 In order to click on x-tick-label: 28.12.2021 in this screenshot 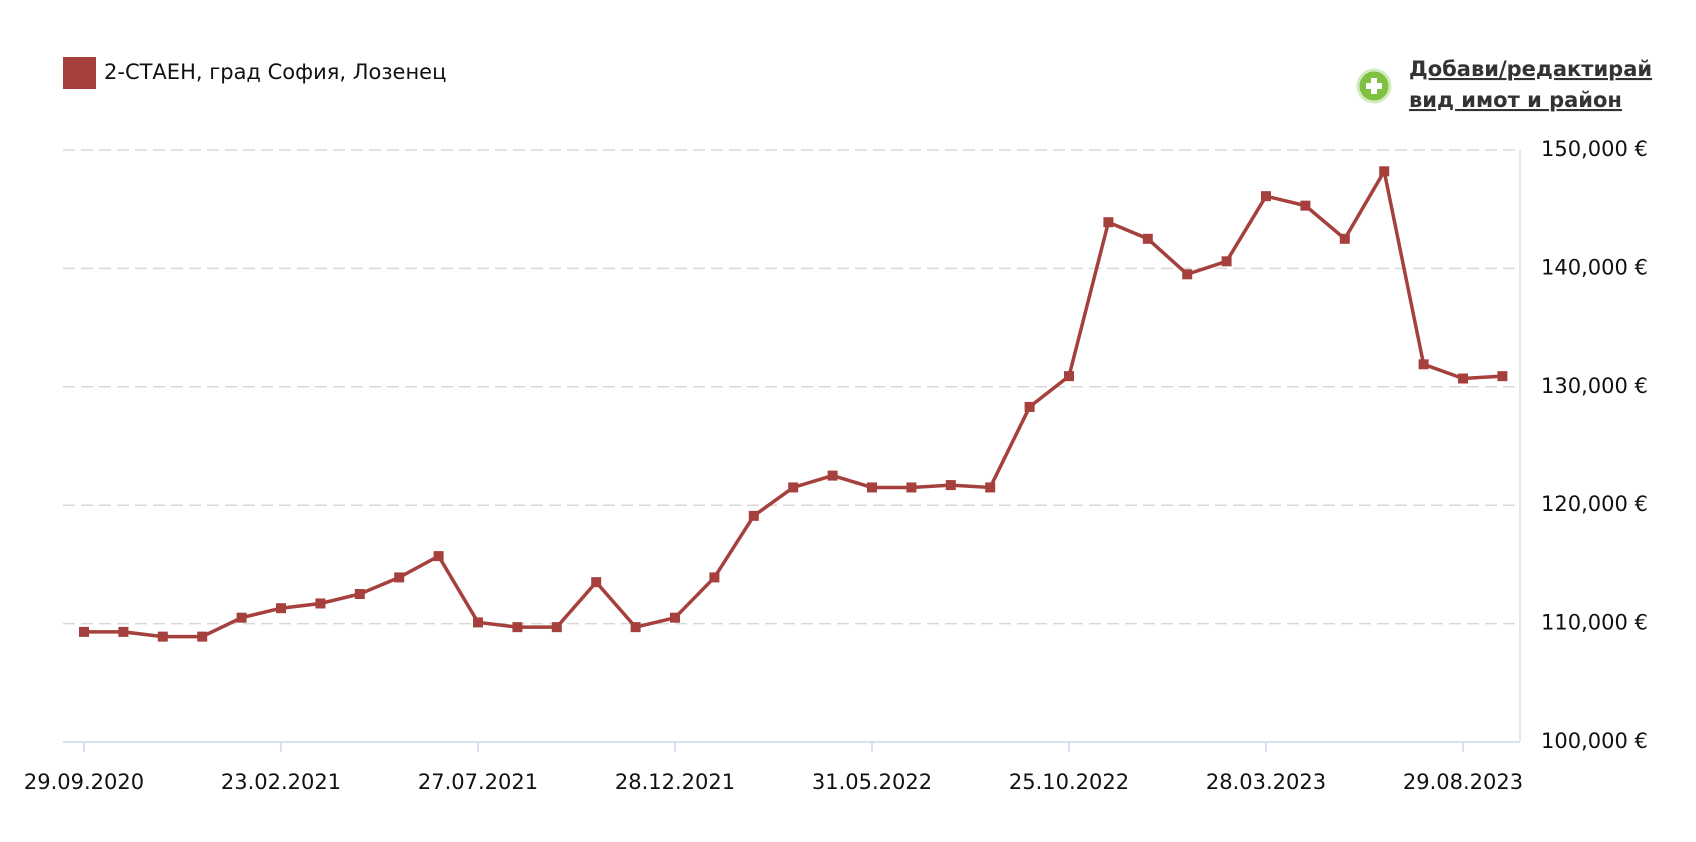, I will do `click(675, 782)`.